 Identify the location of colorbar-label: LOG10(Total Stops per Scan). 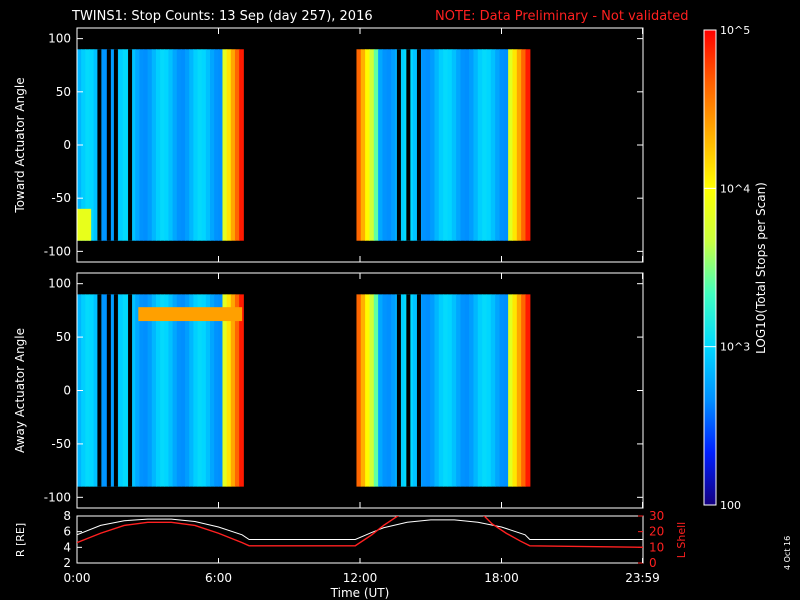
(761, 268).